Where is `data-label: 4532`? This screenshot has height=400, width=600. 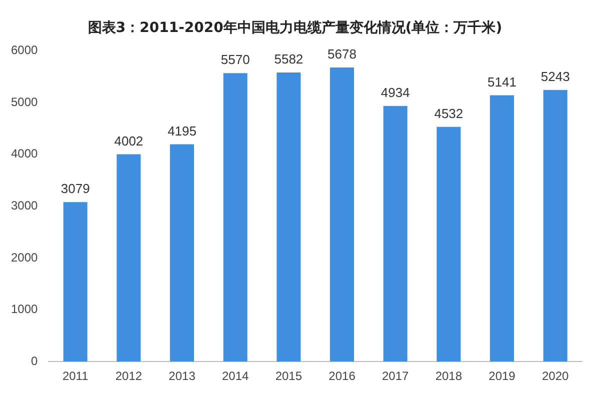
data-label: 4532 is located at coordinates (449, 113).